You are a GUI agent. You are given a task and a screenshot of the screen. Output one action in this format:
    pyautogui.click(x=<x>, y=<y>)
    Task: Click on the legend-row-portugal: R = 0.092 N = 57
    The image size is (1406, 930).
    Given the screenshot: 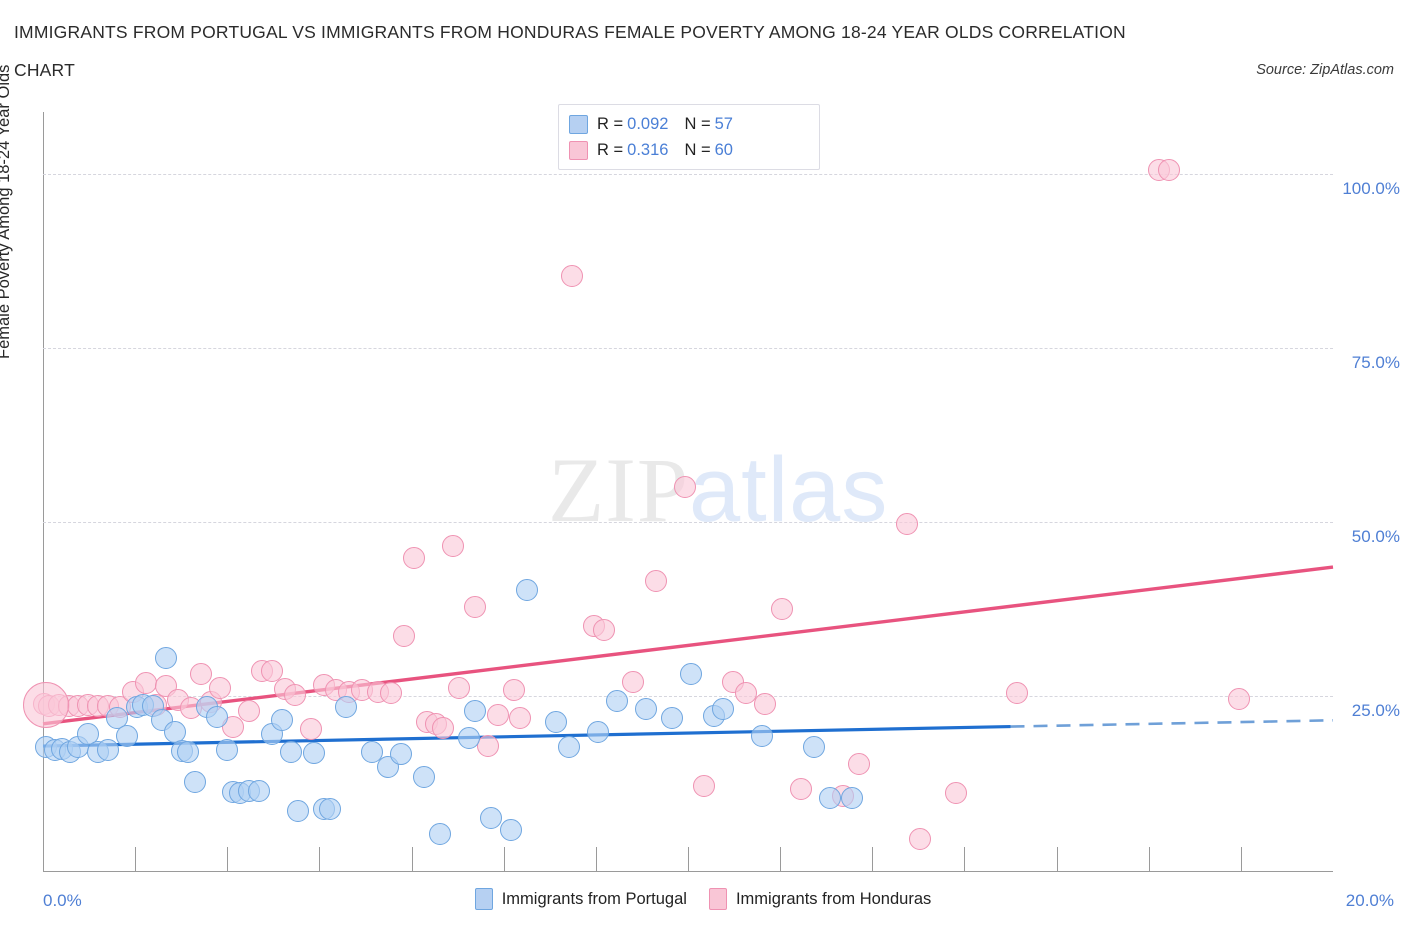 What is the action you would take?
    pyautogui.click(x=689, y=124)
    